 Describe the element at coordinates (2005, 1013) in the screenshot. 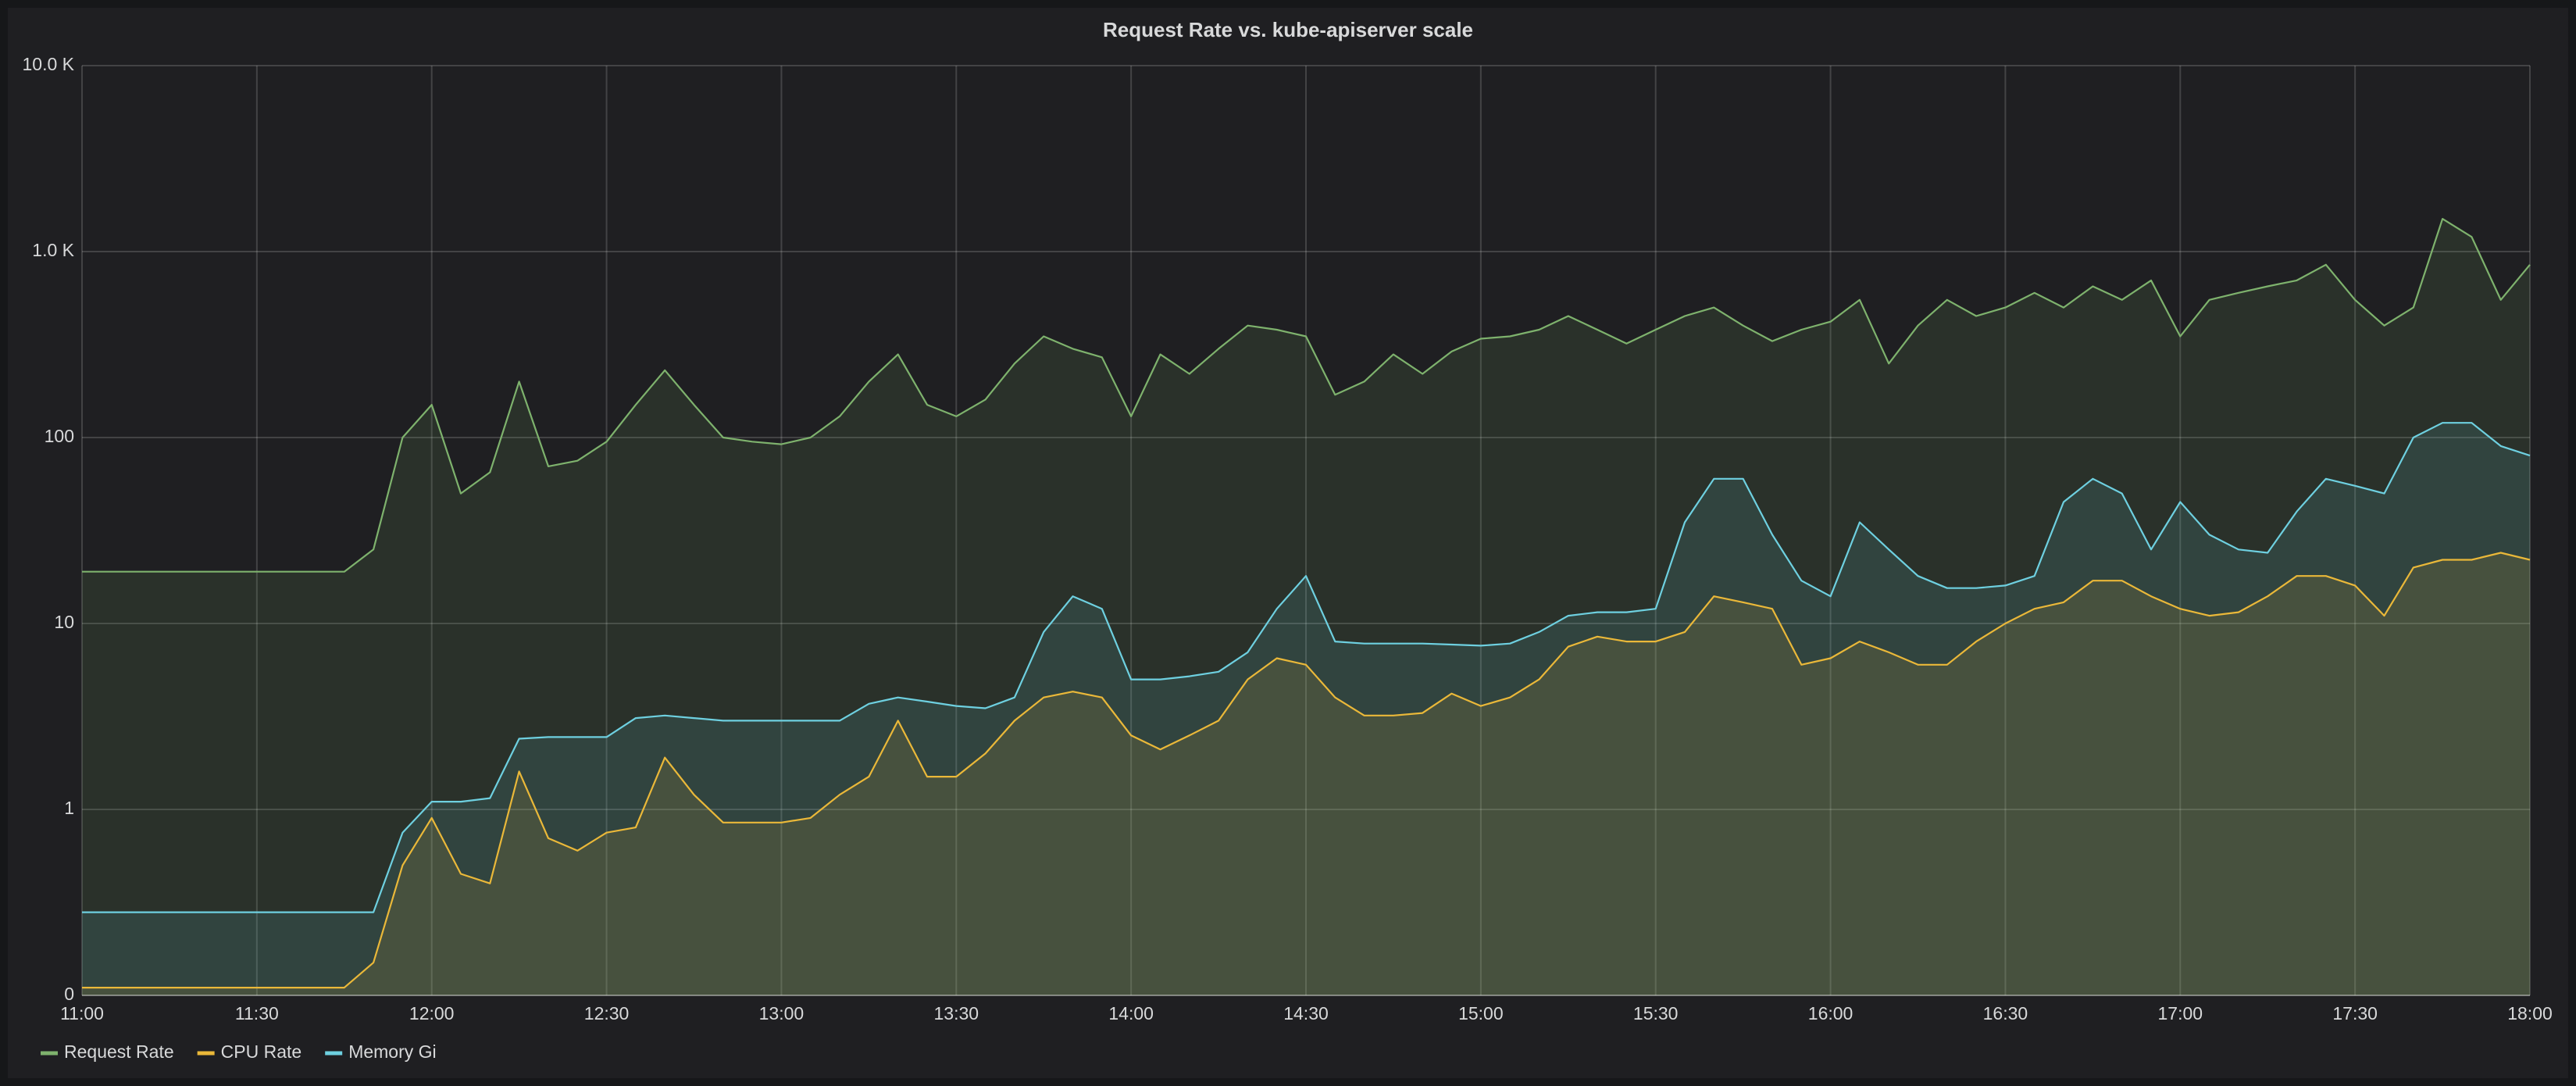

I see `x-tick-label: 16:30` at that location.